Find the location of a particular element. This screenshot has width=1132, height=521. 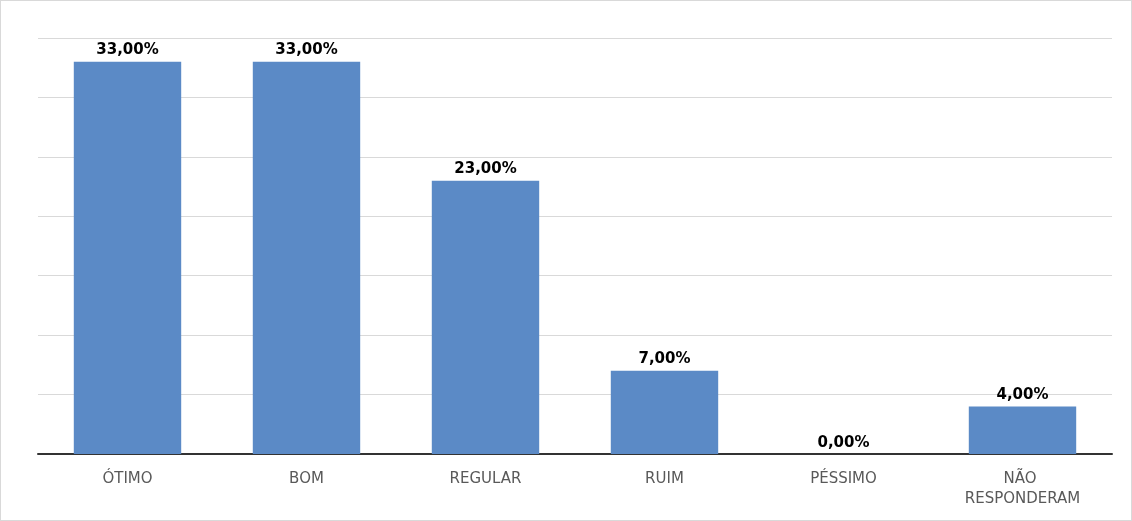

x-tick-label: RUIM is located at coordinates (664, 478).